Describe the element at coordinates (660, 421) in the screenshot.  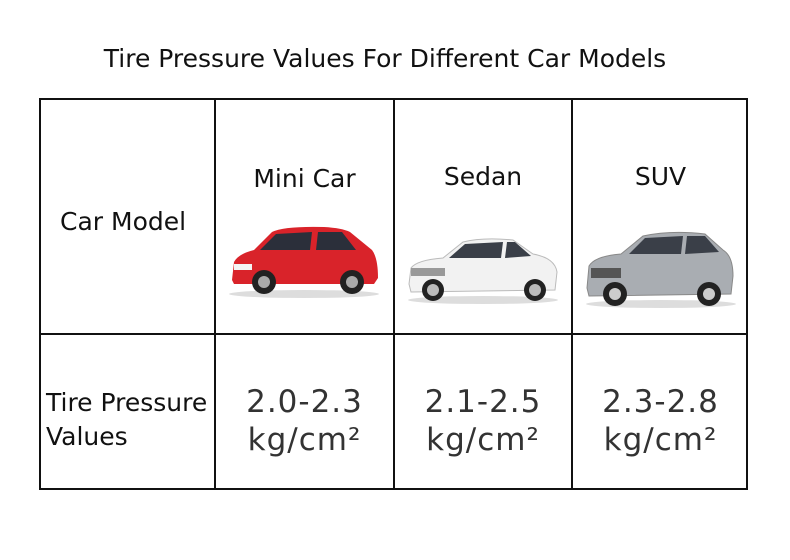
I see `pressure-value: 2.3-2.8 kg/cm²` at that location.